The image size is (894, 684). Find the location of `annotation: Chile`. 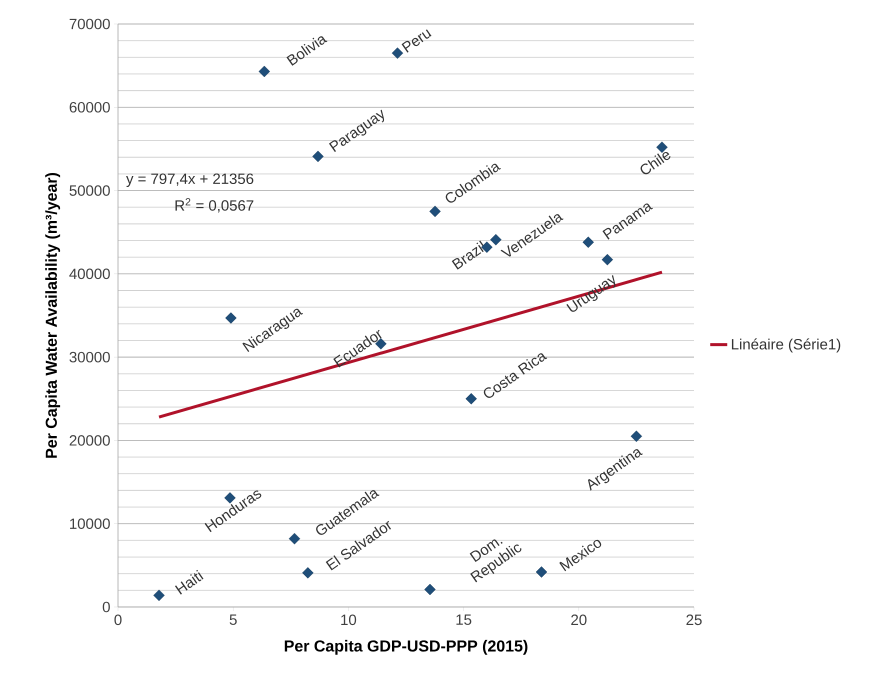

annotation: Chile is located at coordinates (655, 163).